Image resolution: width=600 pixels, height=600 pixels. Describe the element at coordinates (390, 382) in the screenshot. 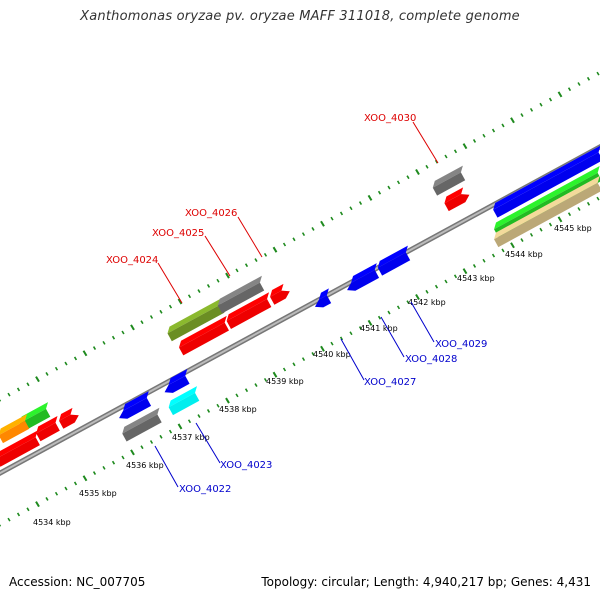

I see `gene-label-xoo-4027: XOO_4027` at that location.